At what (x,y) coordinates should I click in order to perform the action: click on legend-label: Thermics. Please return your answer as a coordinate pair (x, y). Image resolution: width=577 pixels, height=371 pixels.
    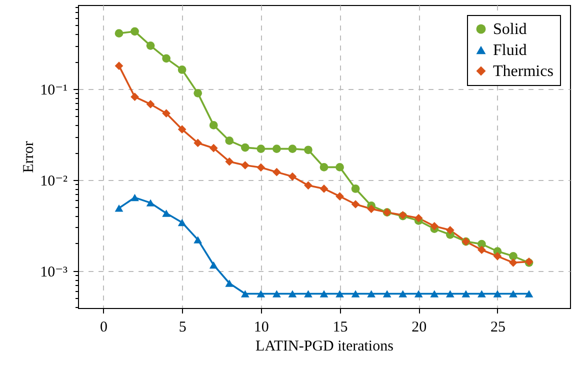
    Looking at the image, I should click on (523, 71).